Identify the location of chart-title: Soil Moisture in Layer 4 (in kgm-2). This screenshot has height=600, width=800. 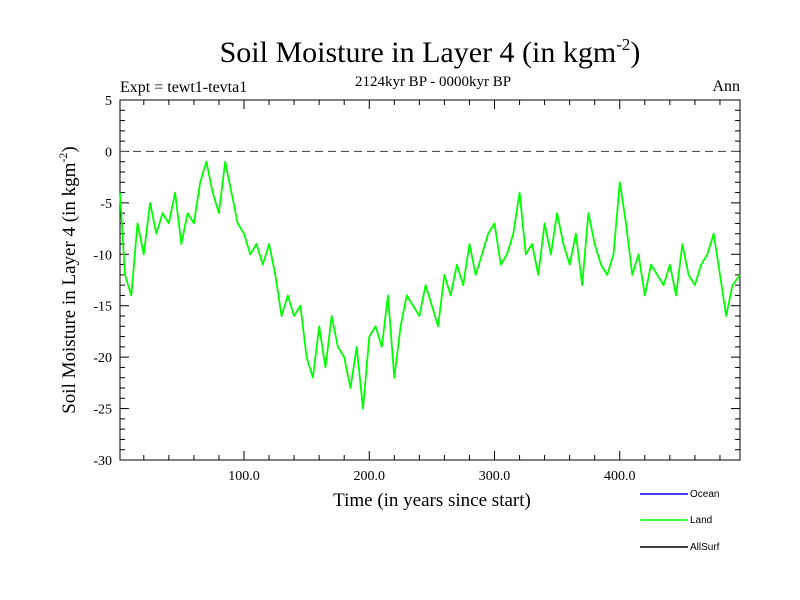
(430, 52).